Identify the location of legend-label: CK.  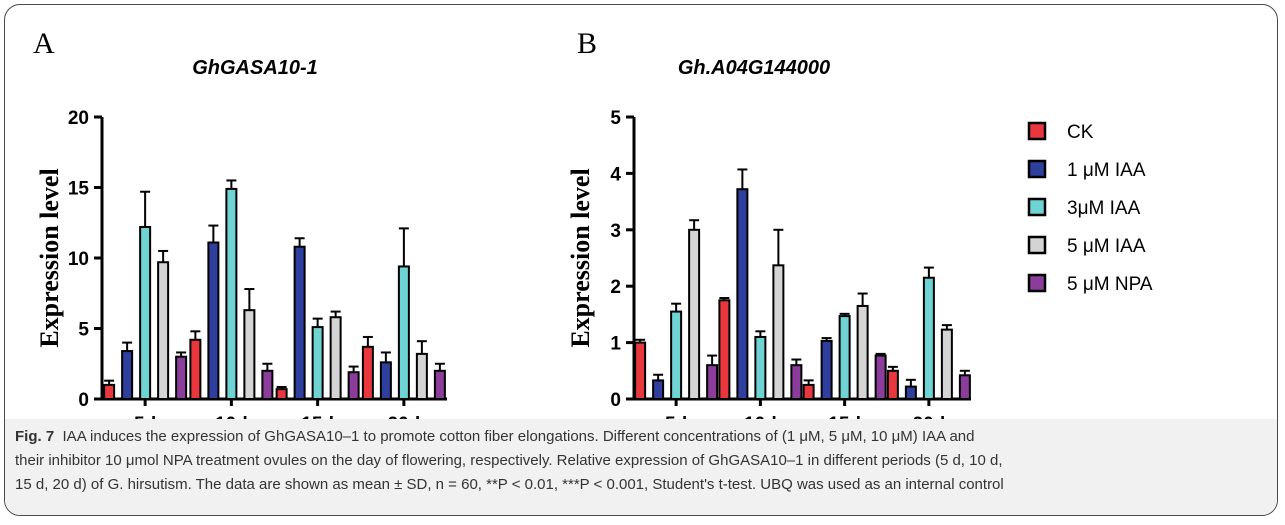
(1080, 132).